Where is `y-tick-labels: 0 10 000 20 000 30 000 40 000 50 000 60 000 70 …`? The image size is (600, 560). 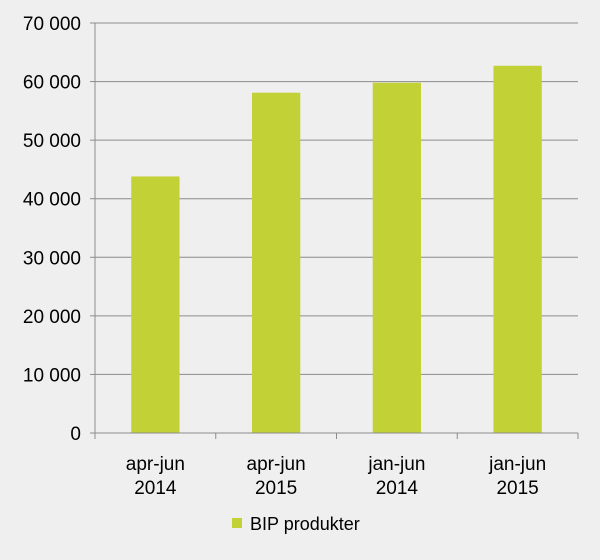 y-tick-labels: 0 10 000 20 000 30 000 40 000 50 000 60 000 70 … is located at coordinates (52, 229).